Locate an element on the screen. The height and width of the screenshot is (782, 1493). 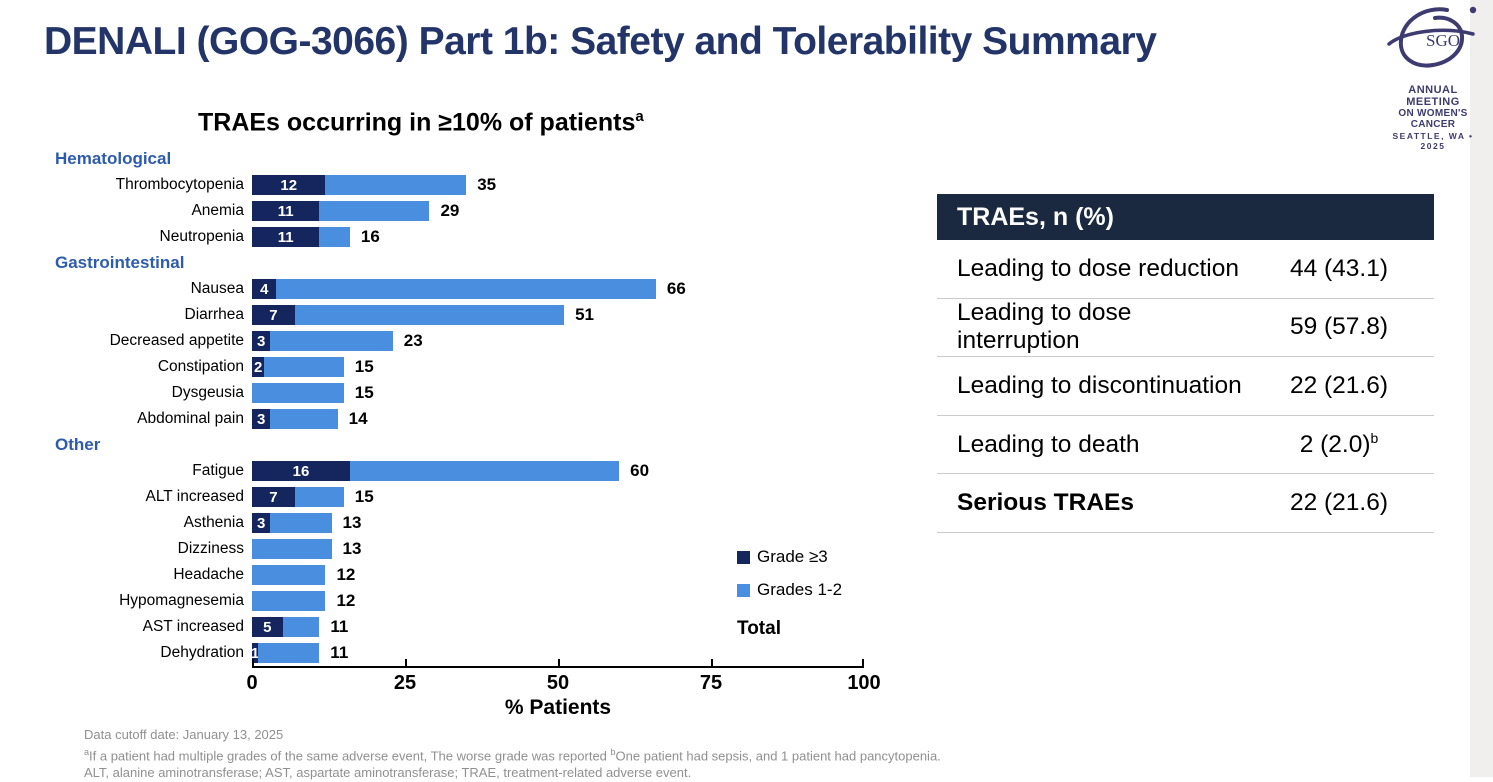
table-row-label: Leading to death is located at coordinates (1048, 444).